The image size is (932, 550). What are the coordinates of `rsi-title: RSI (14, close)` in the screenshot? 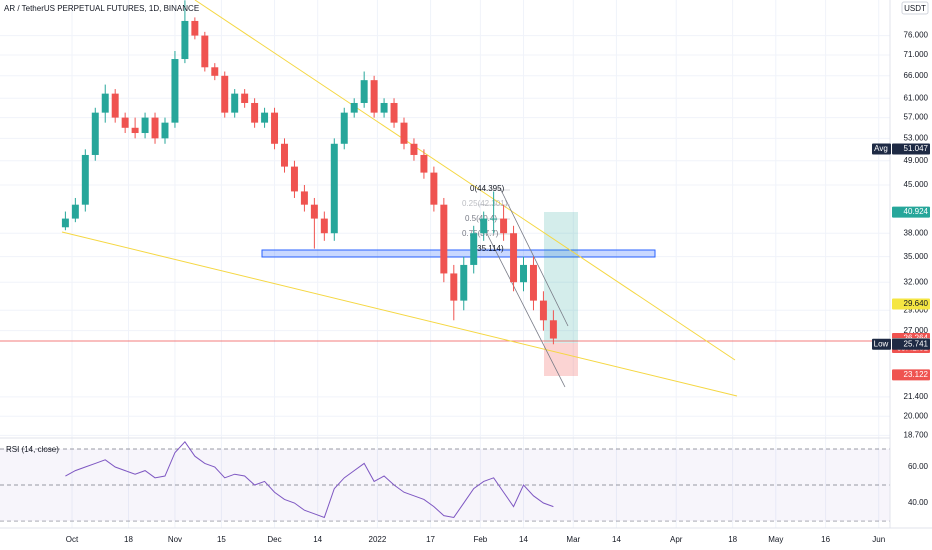 It's located at (32, 449).